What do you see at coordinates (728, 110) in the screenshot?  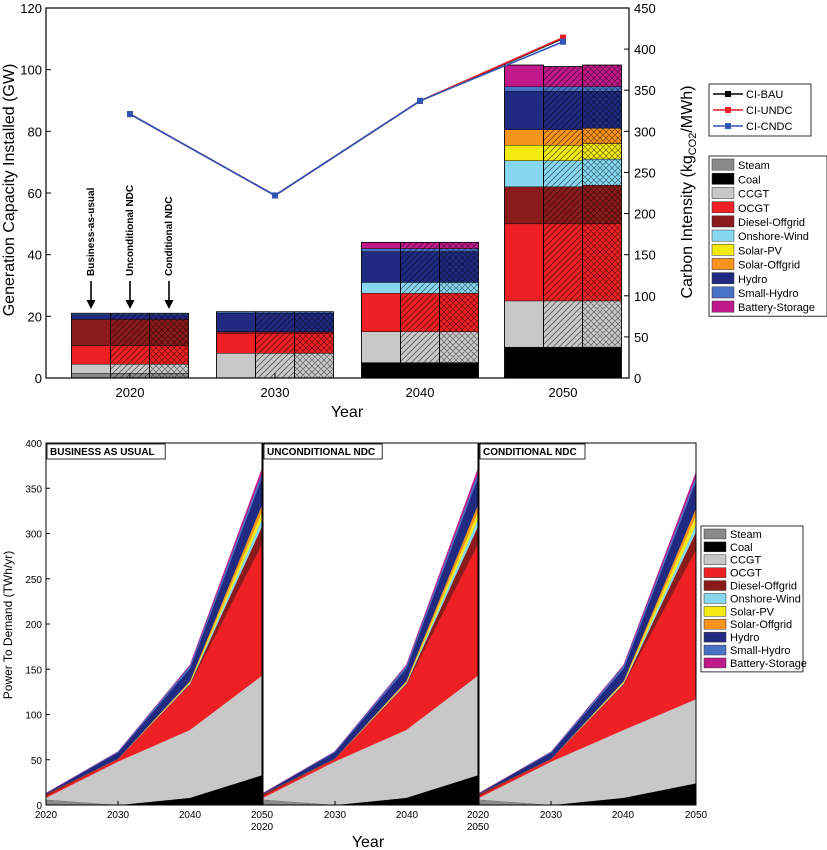 I see `ci-legend-marker-ci-undc` at bounding box center [728, 110].